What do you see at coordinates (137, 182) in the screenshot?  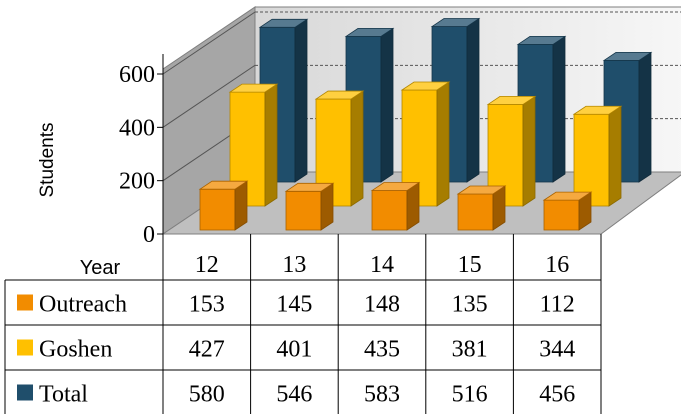 I see `y-tick-label: 200` at bounding box center [137, 182].